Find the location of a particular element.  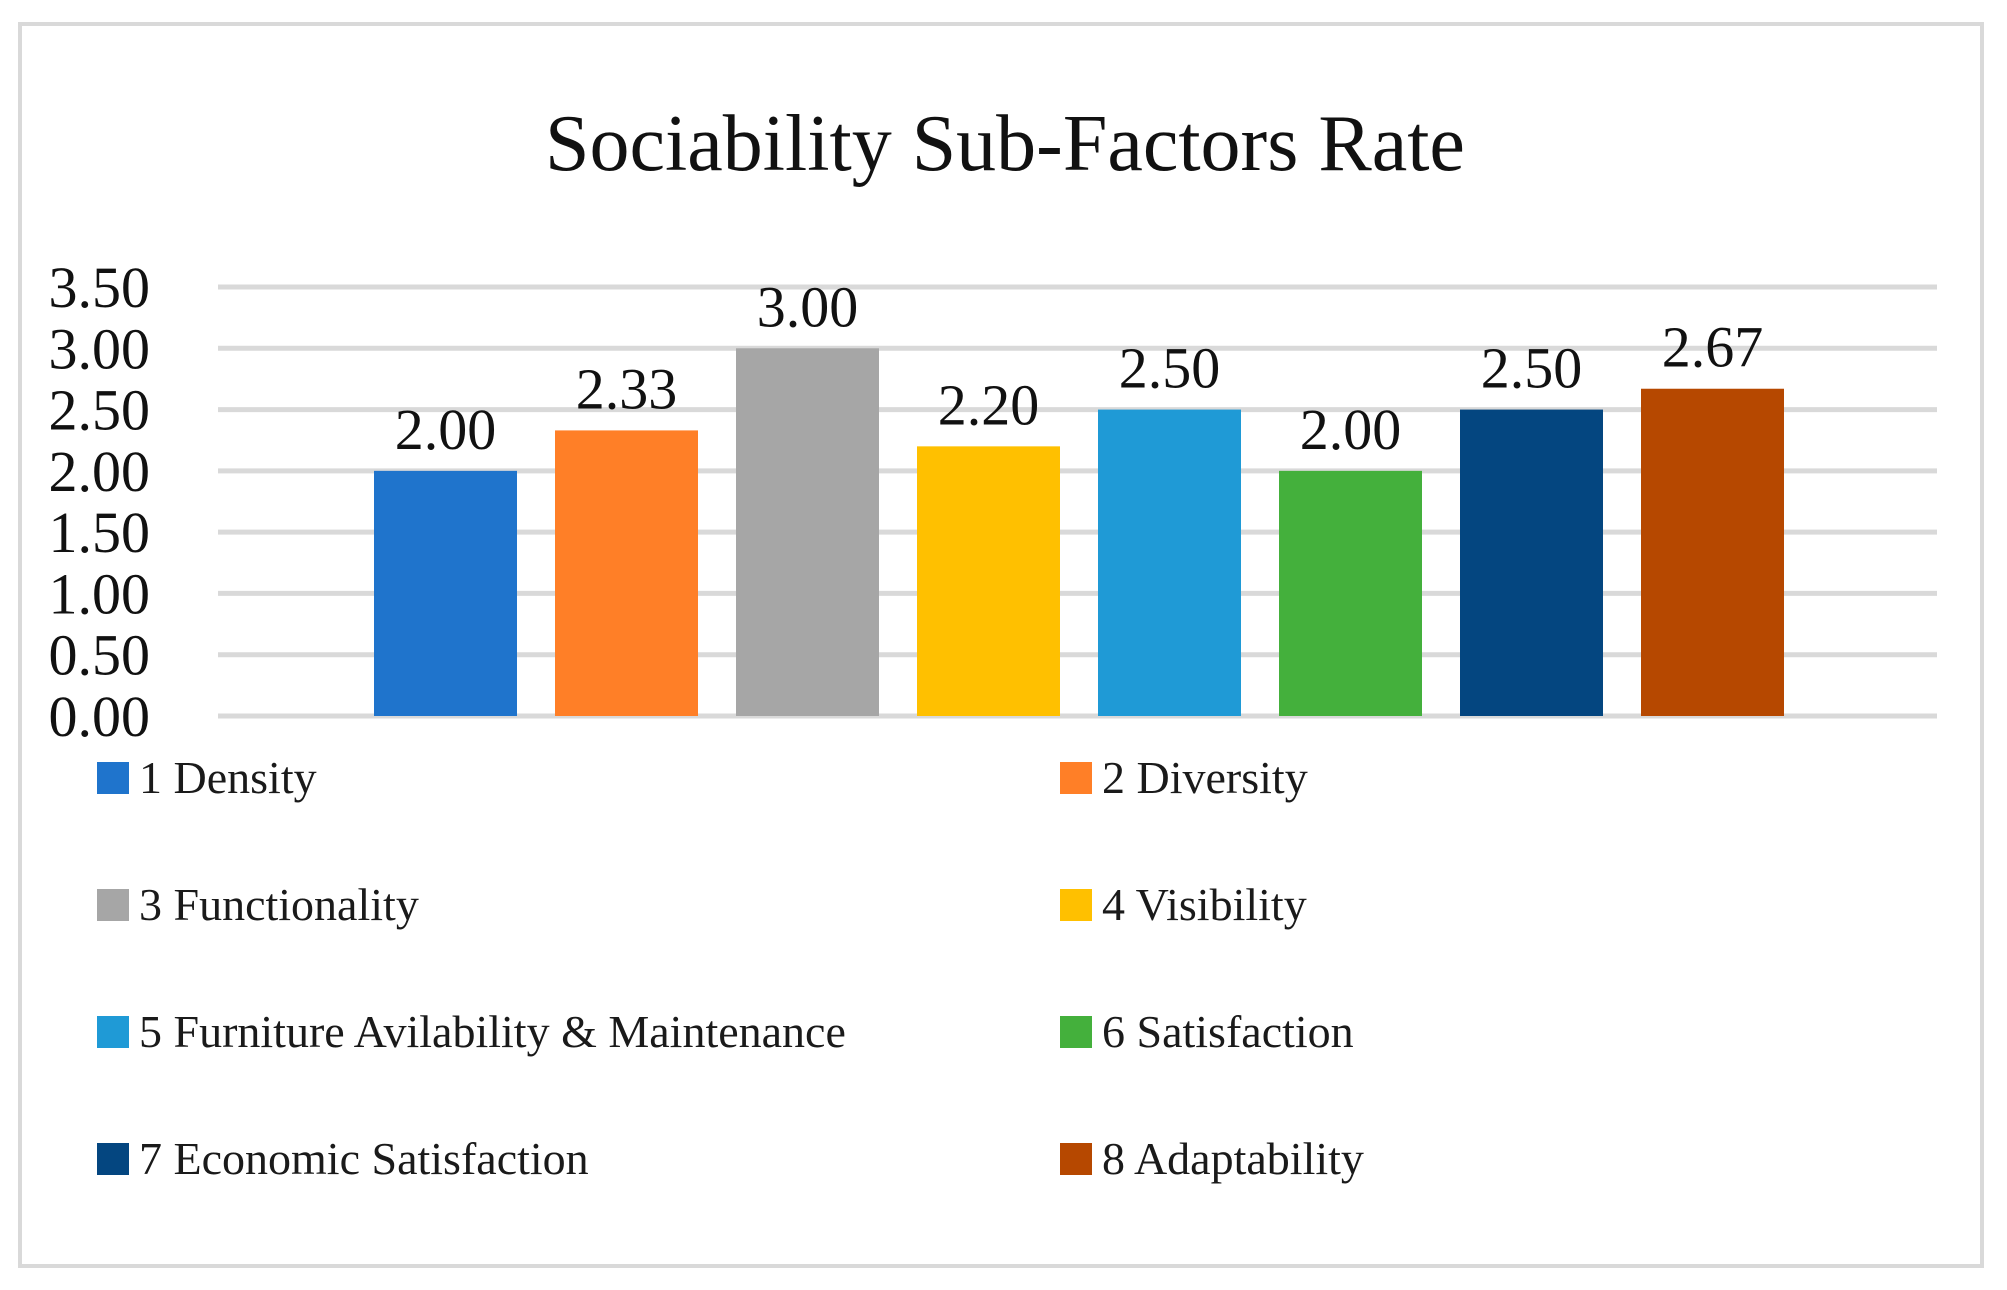

y-tick-label: 0.50 is located at coordinates (100, 655).